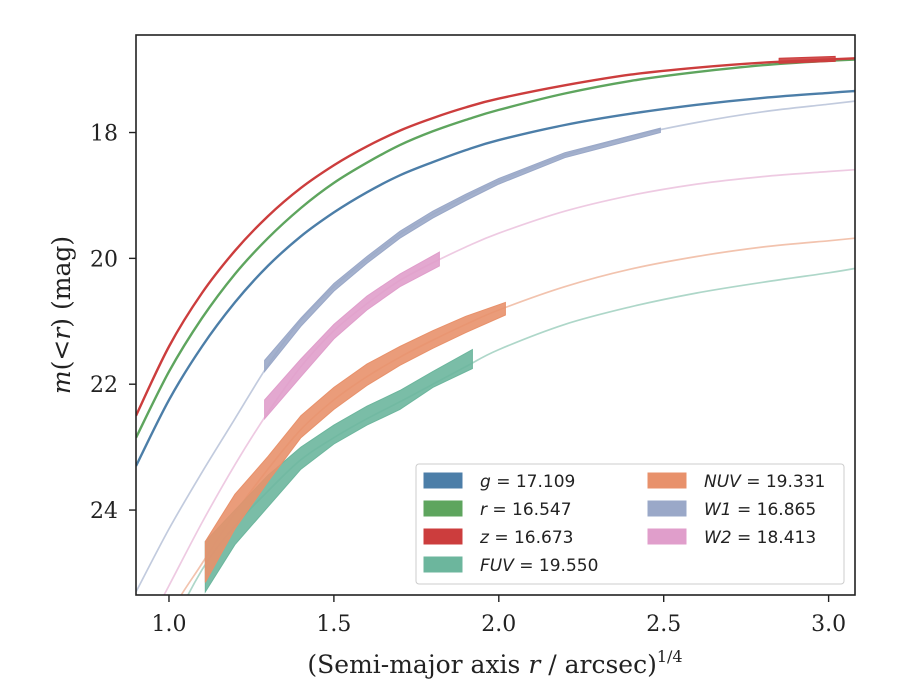 Image resolution: width=900 pixels, height=700 pixels. Describe the element at coordinates (333, 624) in the screenshot. I see `x-tick-label: 1.5` at that location.